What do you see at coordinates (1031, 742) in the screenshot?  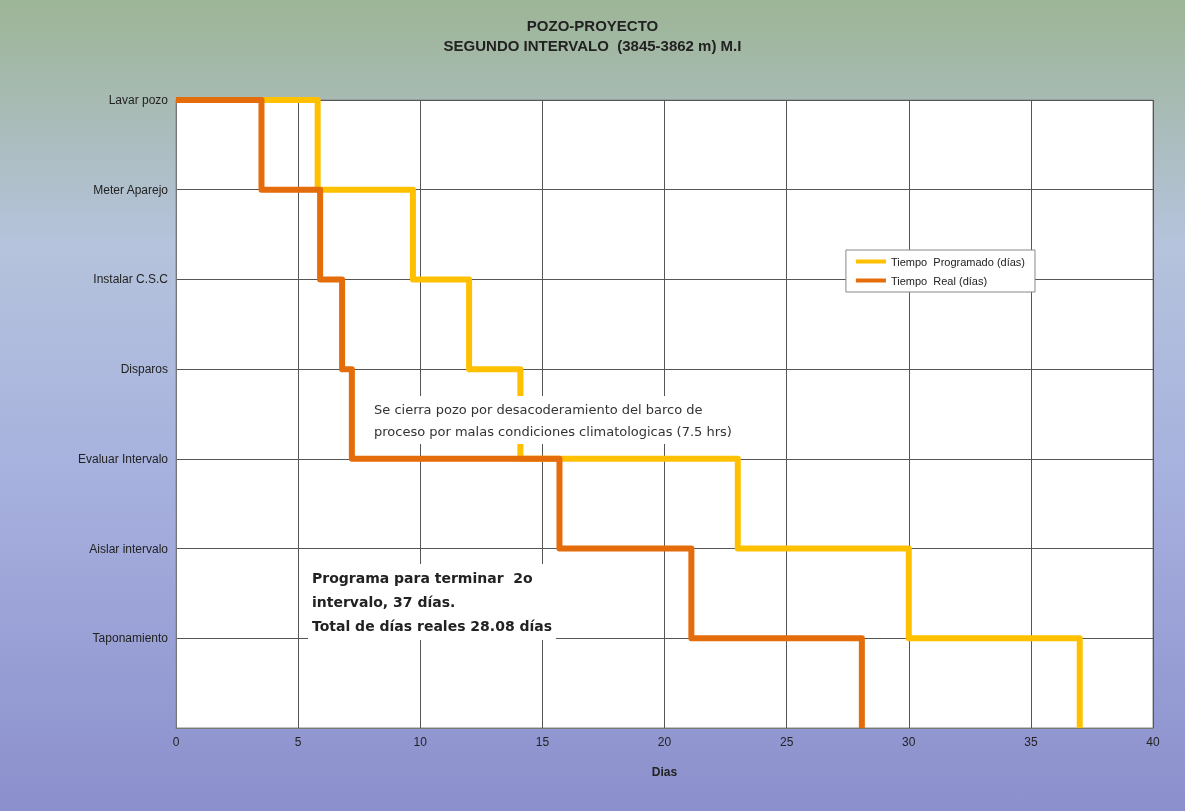 I see `x-tick-label: 35` at bounding box center [1031, 742].